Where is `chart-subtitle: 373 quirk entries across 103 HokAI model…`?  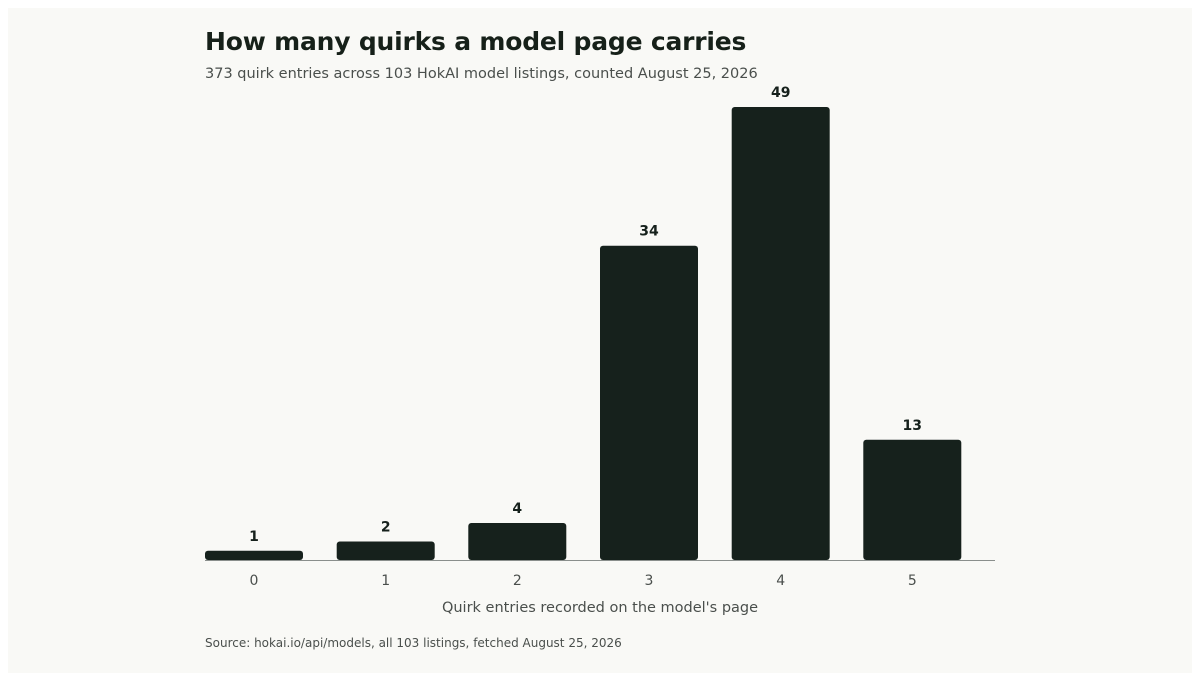
chart-subtitle: 373 quirk entries across 103 HokAI model… is located at coordinates (481, 74).